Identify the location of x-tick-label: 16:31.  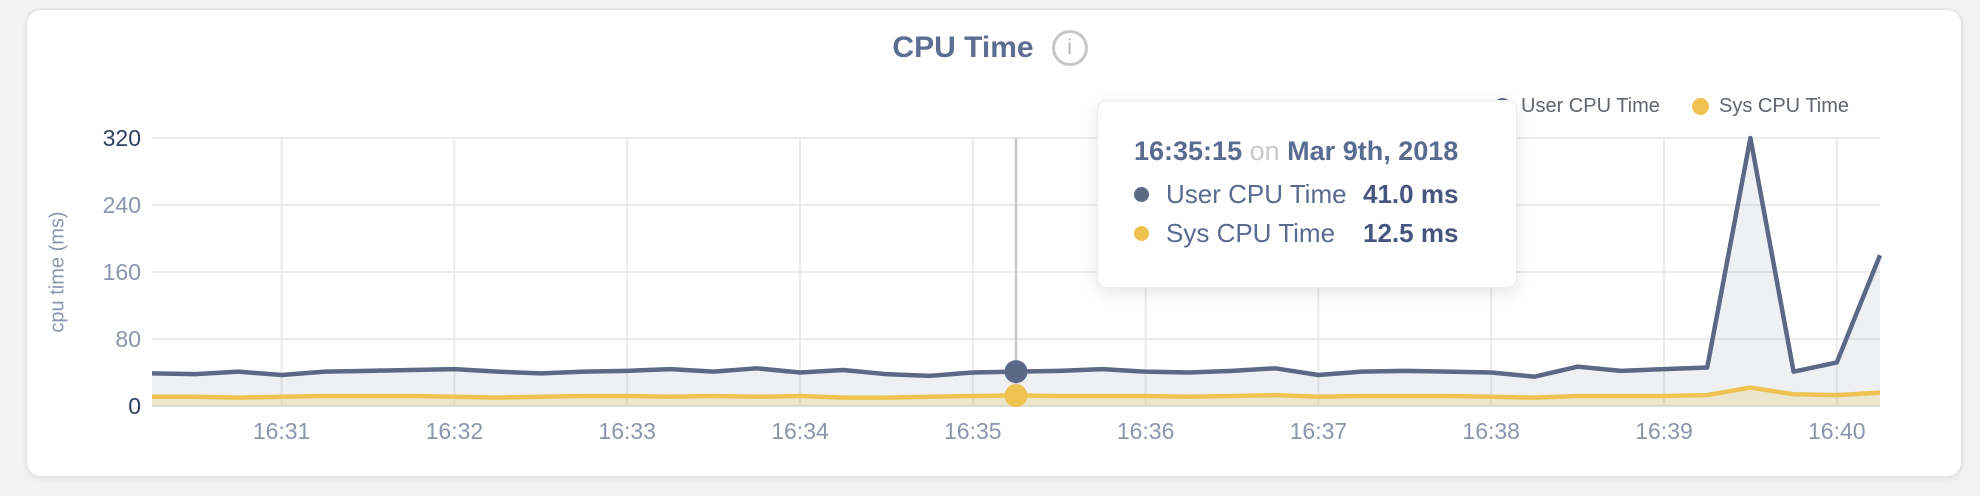
(281, 431).